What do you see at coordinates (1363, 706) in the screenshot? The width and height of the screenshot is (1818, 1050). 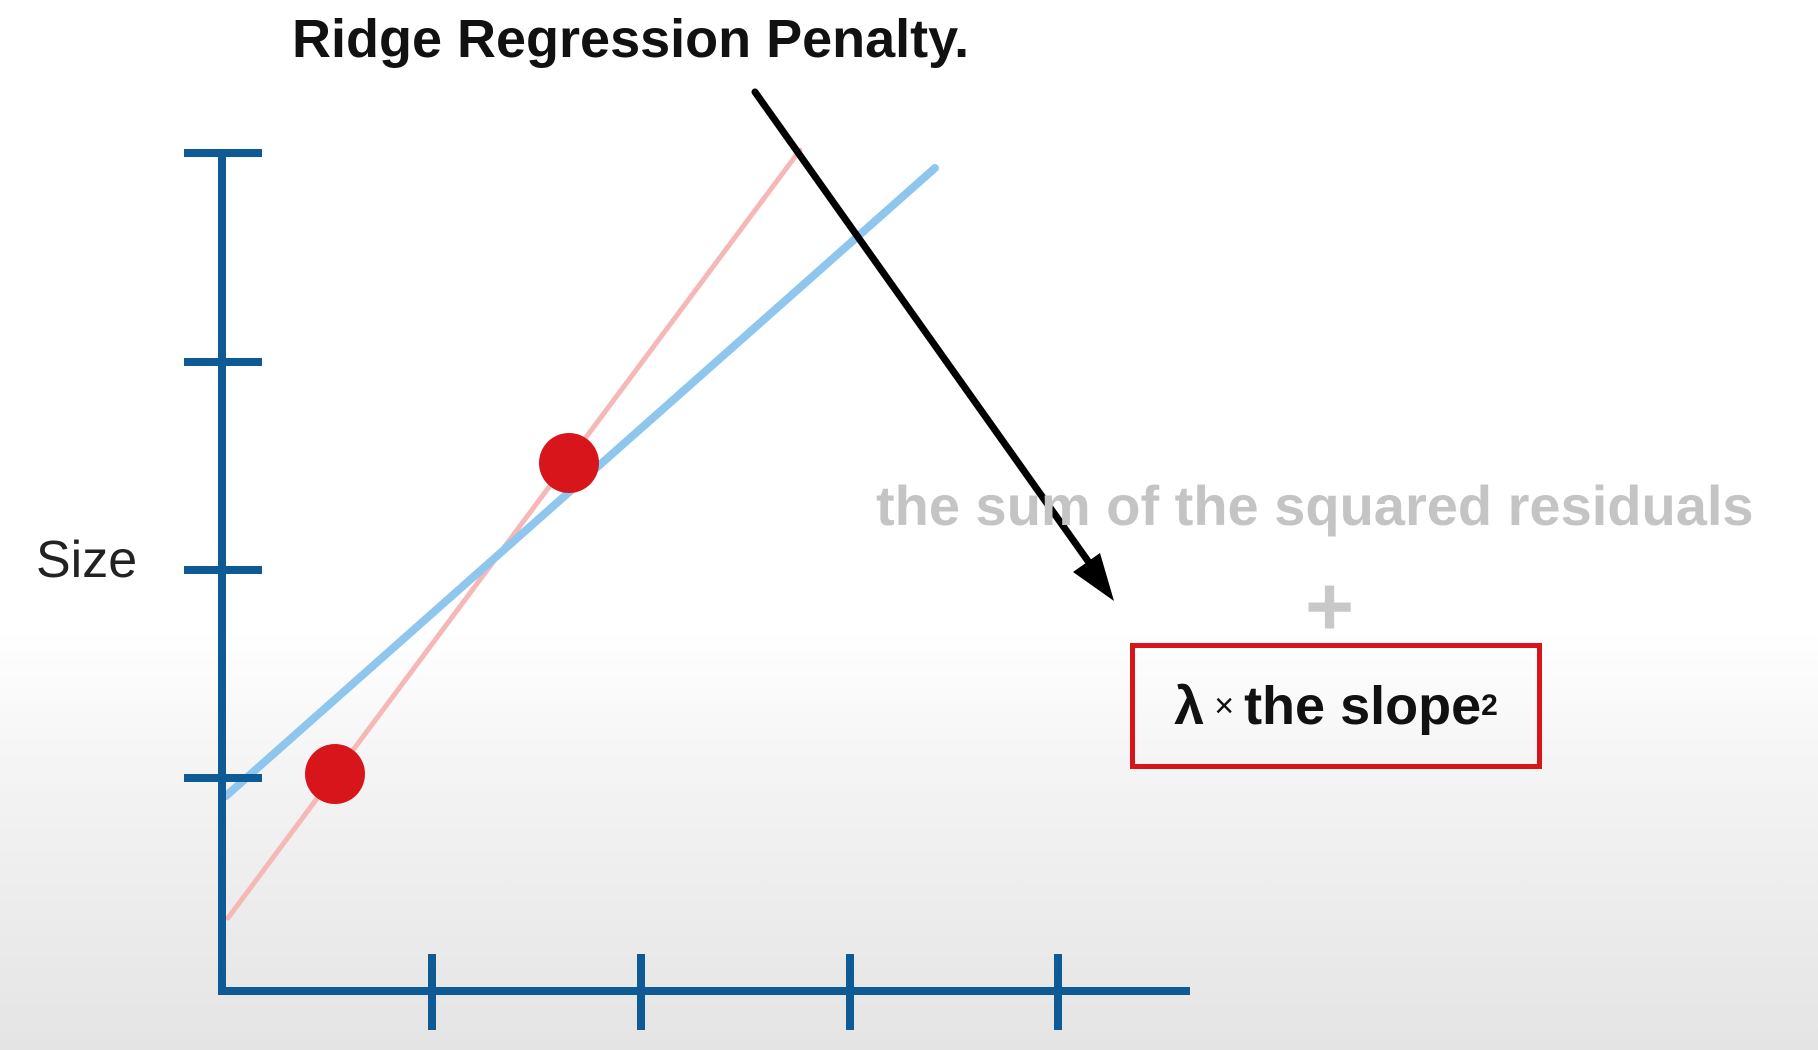 I see `slope-text: the slope` at bounding box center [1363, 706].